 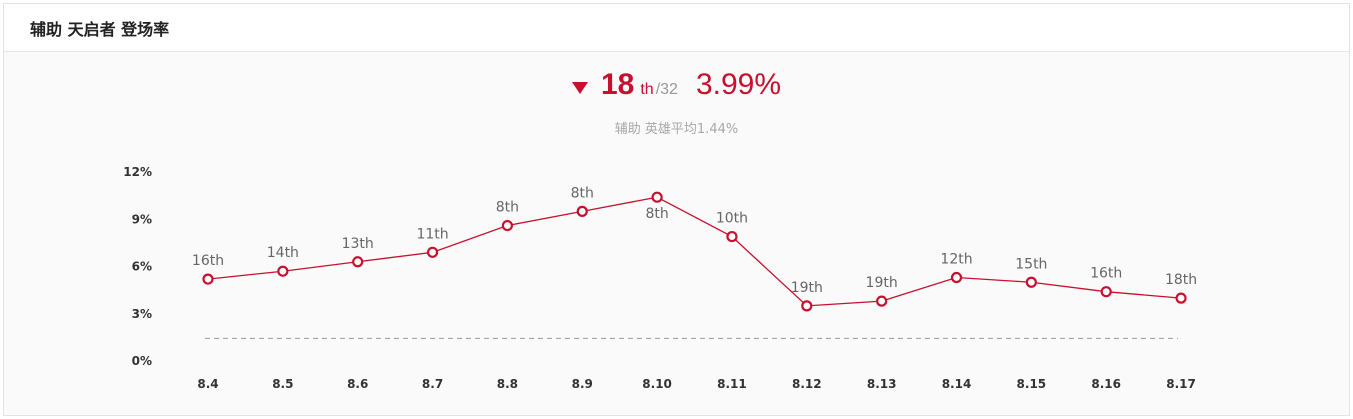 What do you see at coordinates (357, 384) in the screenshot?
I see `x-tick-label: 8.6` at bounding box center [357, 384].